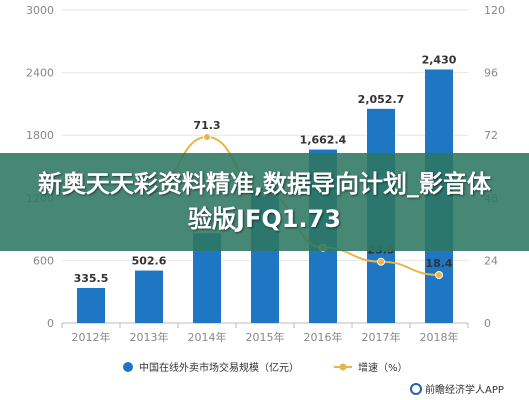 This screenshot has width=529, height=400. Describe the element at coordinates (491, 135) in the screenshot. I see `y-right-tick-label: 72` at that location.